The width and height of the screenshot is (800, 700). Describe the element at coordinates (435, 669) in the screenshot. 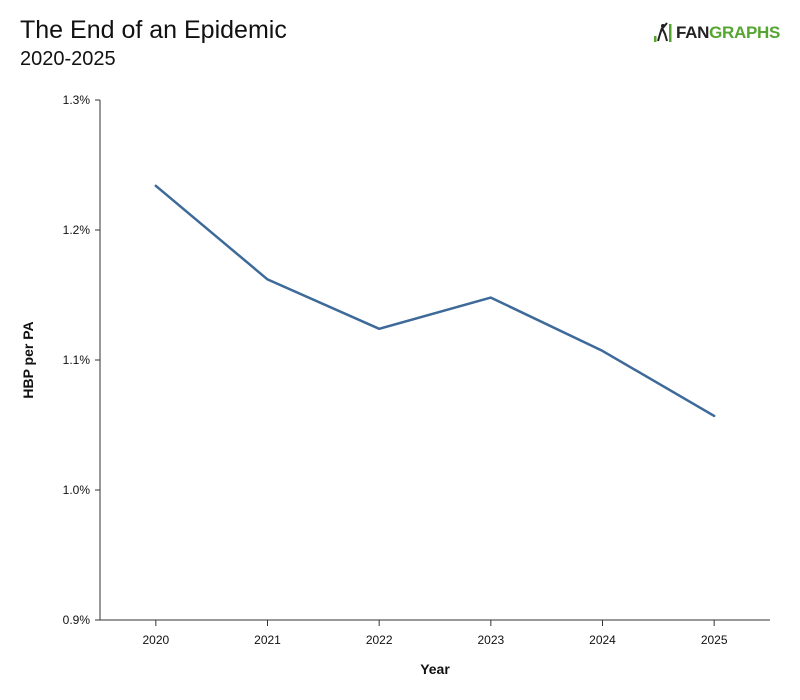

I see `x-axis-title: Year` at that location.